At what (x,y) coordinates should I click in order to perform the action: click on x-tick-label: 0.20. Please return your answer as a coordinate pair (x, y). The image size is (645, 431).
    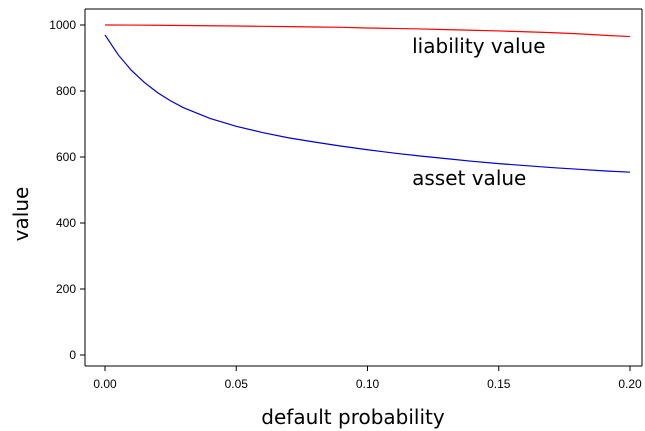
    Looking at the image, I should click on (630, 384).